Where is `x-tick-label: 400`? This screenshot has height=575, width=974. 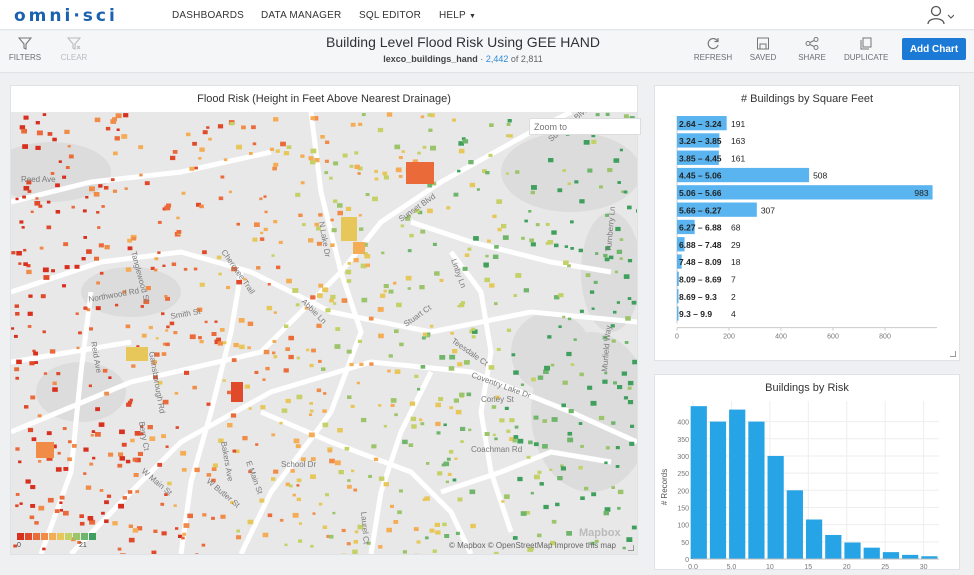
x-tick-label: 400 is located at coordinates (781, 337).